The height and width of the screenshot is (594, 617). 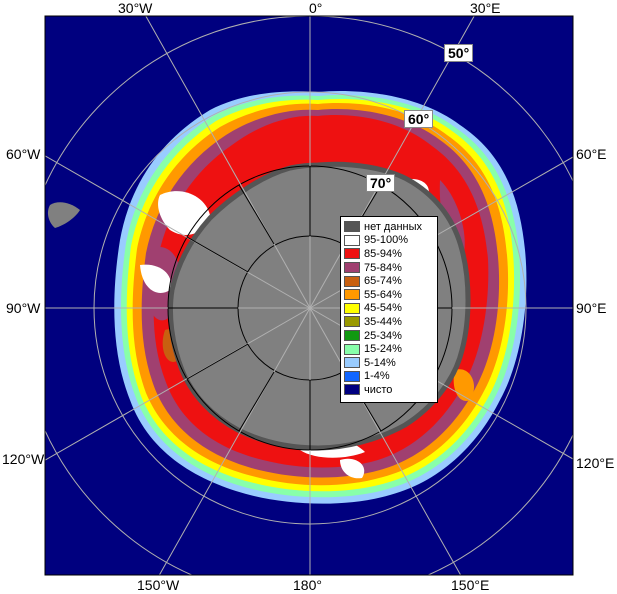 What do you see at coordinates (485, 8) in the screenshot?
I see `label-30E: 30°E` at bounding box center [485, 8].